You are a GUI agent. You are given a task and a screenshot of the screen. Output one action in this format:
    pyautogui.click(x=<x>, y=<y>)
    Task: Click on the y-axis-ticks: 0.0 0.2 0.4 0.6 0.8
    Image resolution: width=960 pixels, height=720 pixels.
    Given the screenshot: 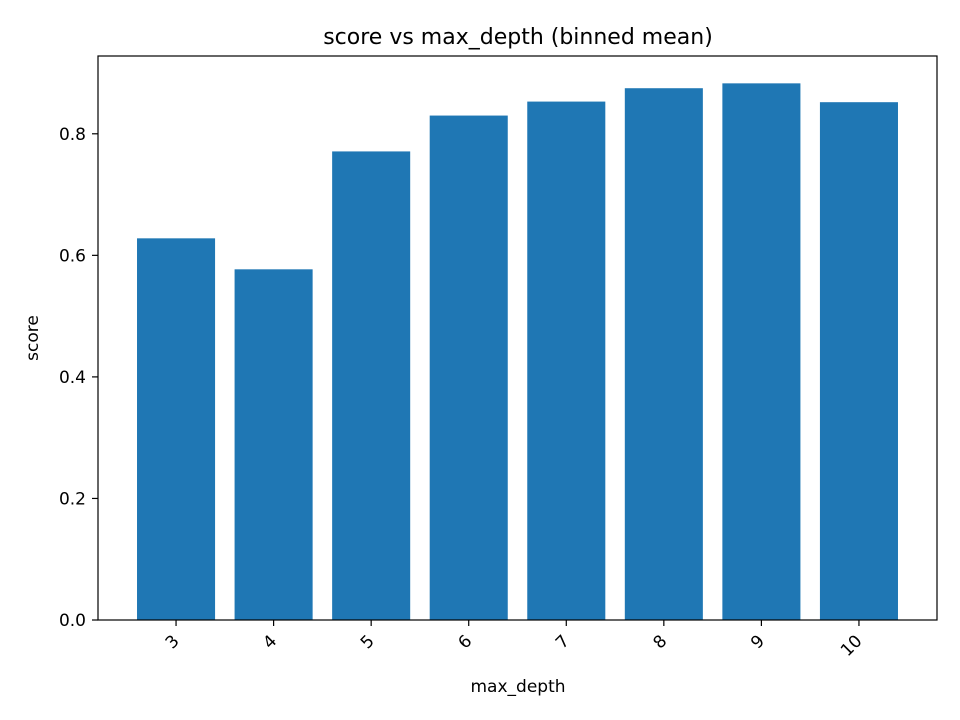 What is the action you would take?
    pyautogui.click(x=78, y=378)
    